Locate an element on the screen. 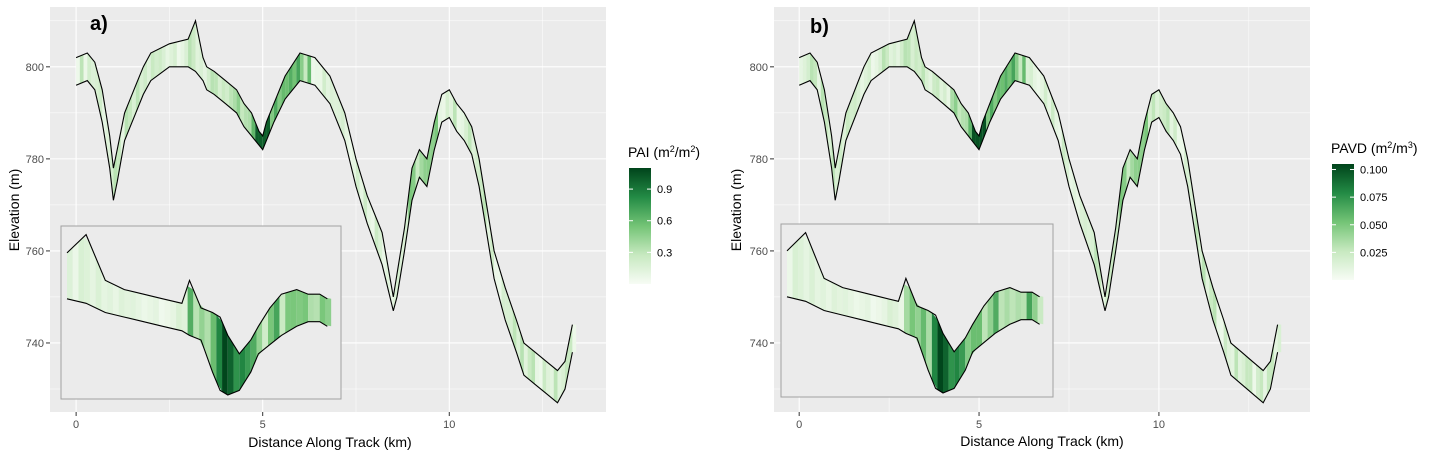 This screenshot has width=1448, height=458. legend: PAVD (m2/m3) 0.025 0.050 0.075 0.100 is located at coordinates (1374, 210).